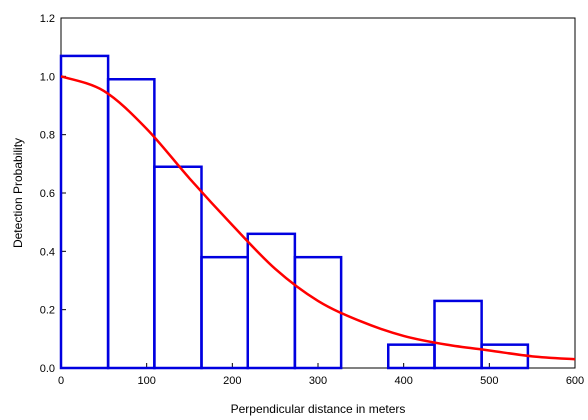 The image size is (588, 420). I want to click on x-tick-label: 100, so click(146, 381).